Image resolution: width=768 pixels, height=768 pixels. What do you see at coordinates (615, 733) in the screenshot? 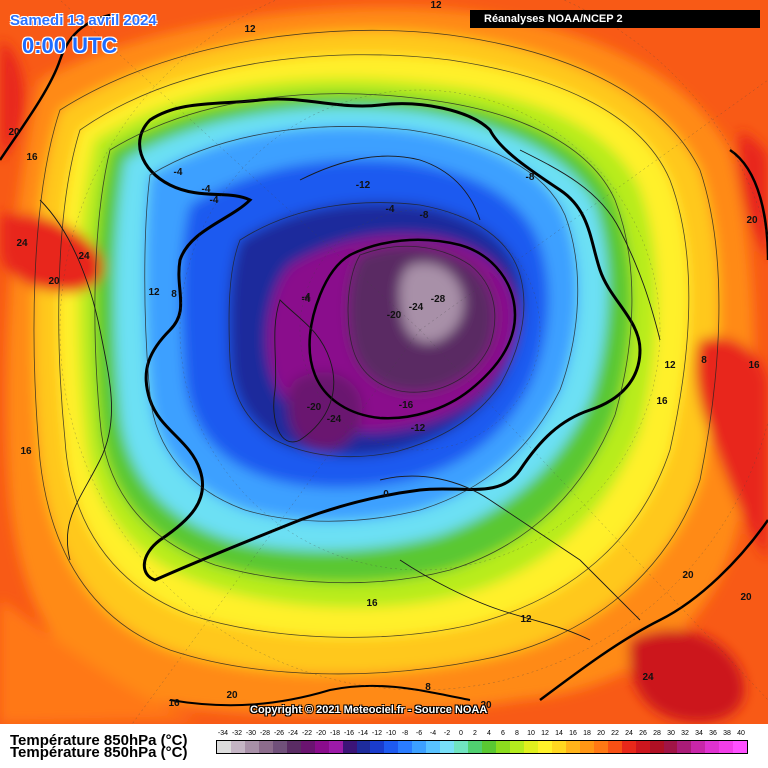
I see `legend-label: 22` at bounding box center [615, 733].